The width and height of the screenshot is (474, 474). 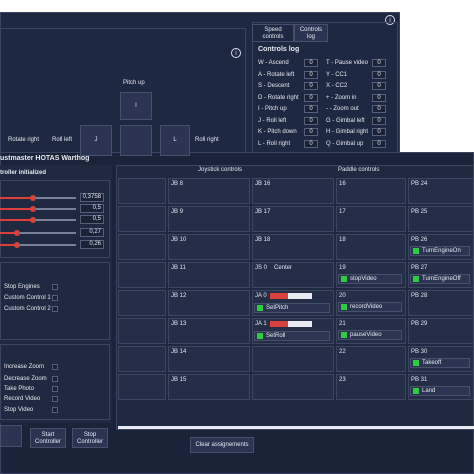 I want to click on scrollbar, so click(x=296, y=427).